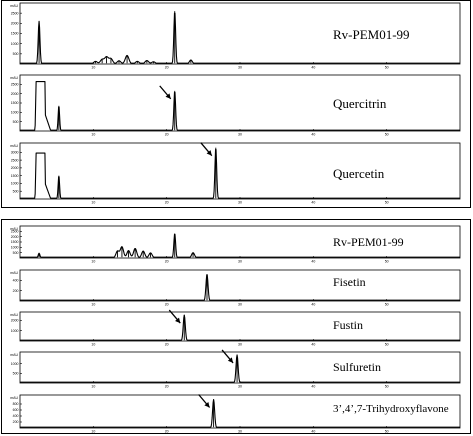  I want to click on compound-label: 3’,4’,7-Trihydroxyflavone, so click(391, 408).